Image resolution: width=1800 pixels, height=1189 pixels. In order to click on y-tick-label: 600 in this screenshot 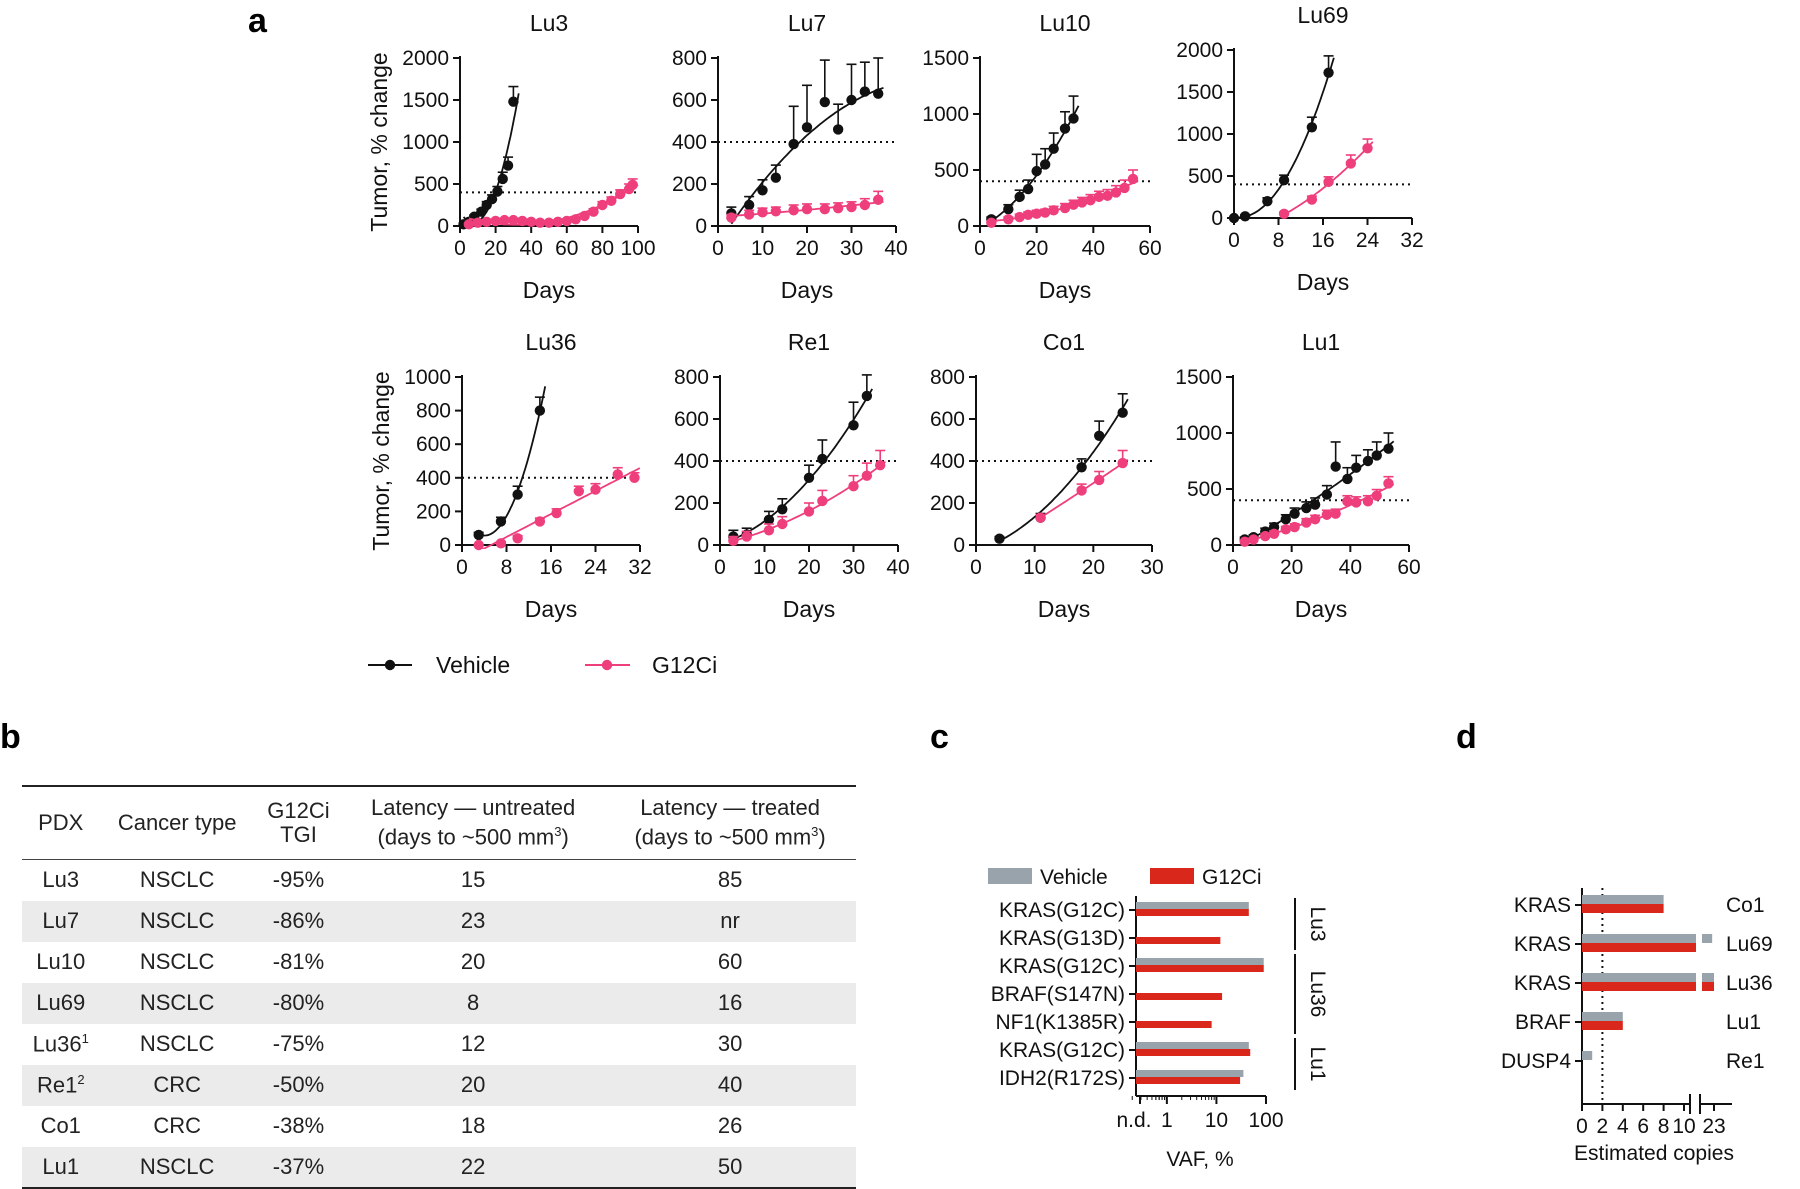, I will do `click(433, 444)`.